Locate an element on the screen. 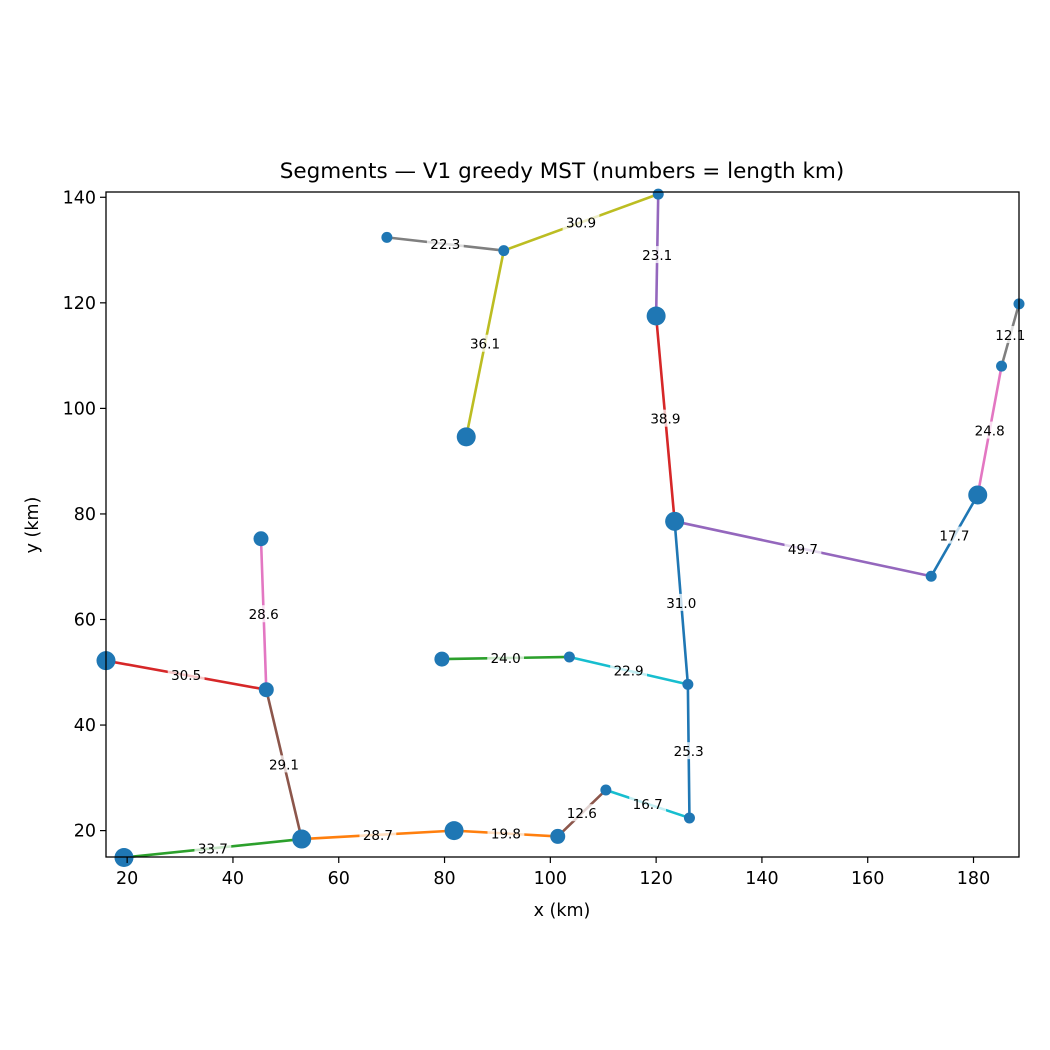 Image resolution: width=1050 pixels, height=1050 pixels. segment-length-text: 23.1 is located at coordinates (657, 256).